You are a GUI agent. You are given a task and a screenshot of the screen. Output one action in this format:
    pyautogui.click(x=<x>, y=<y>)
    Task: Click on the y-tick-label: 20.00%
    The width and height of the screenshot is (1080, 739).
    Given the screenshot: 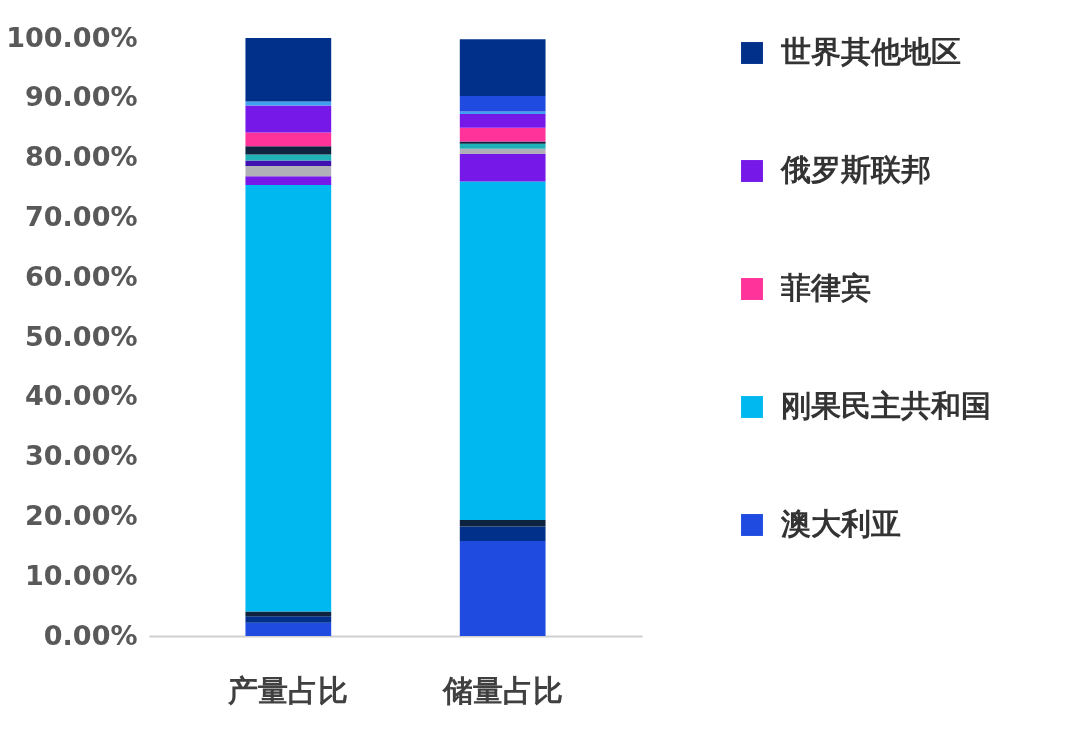 What is the action you would take?
    pyautogui.click(x=81, y=515)
    